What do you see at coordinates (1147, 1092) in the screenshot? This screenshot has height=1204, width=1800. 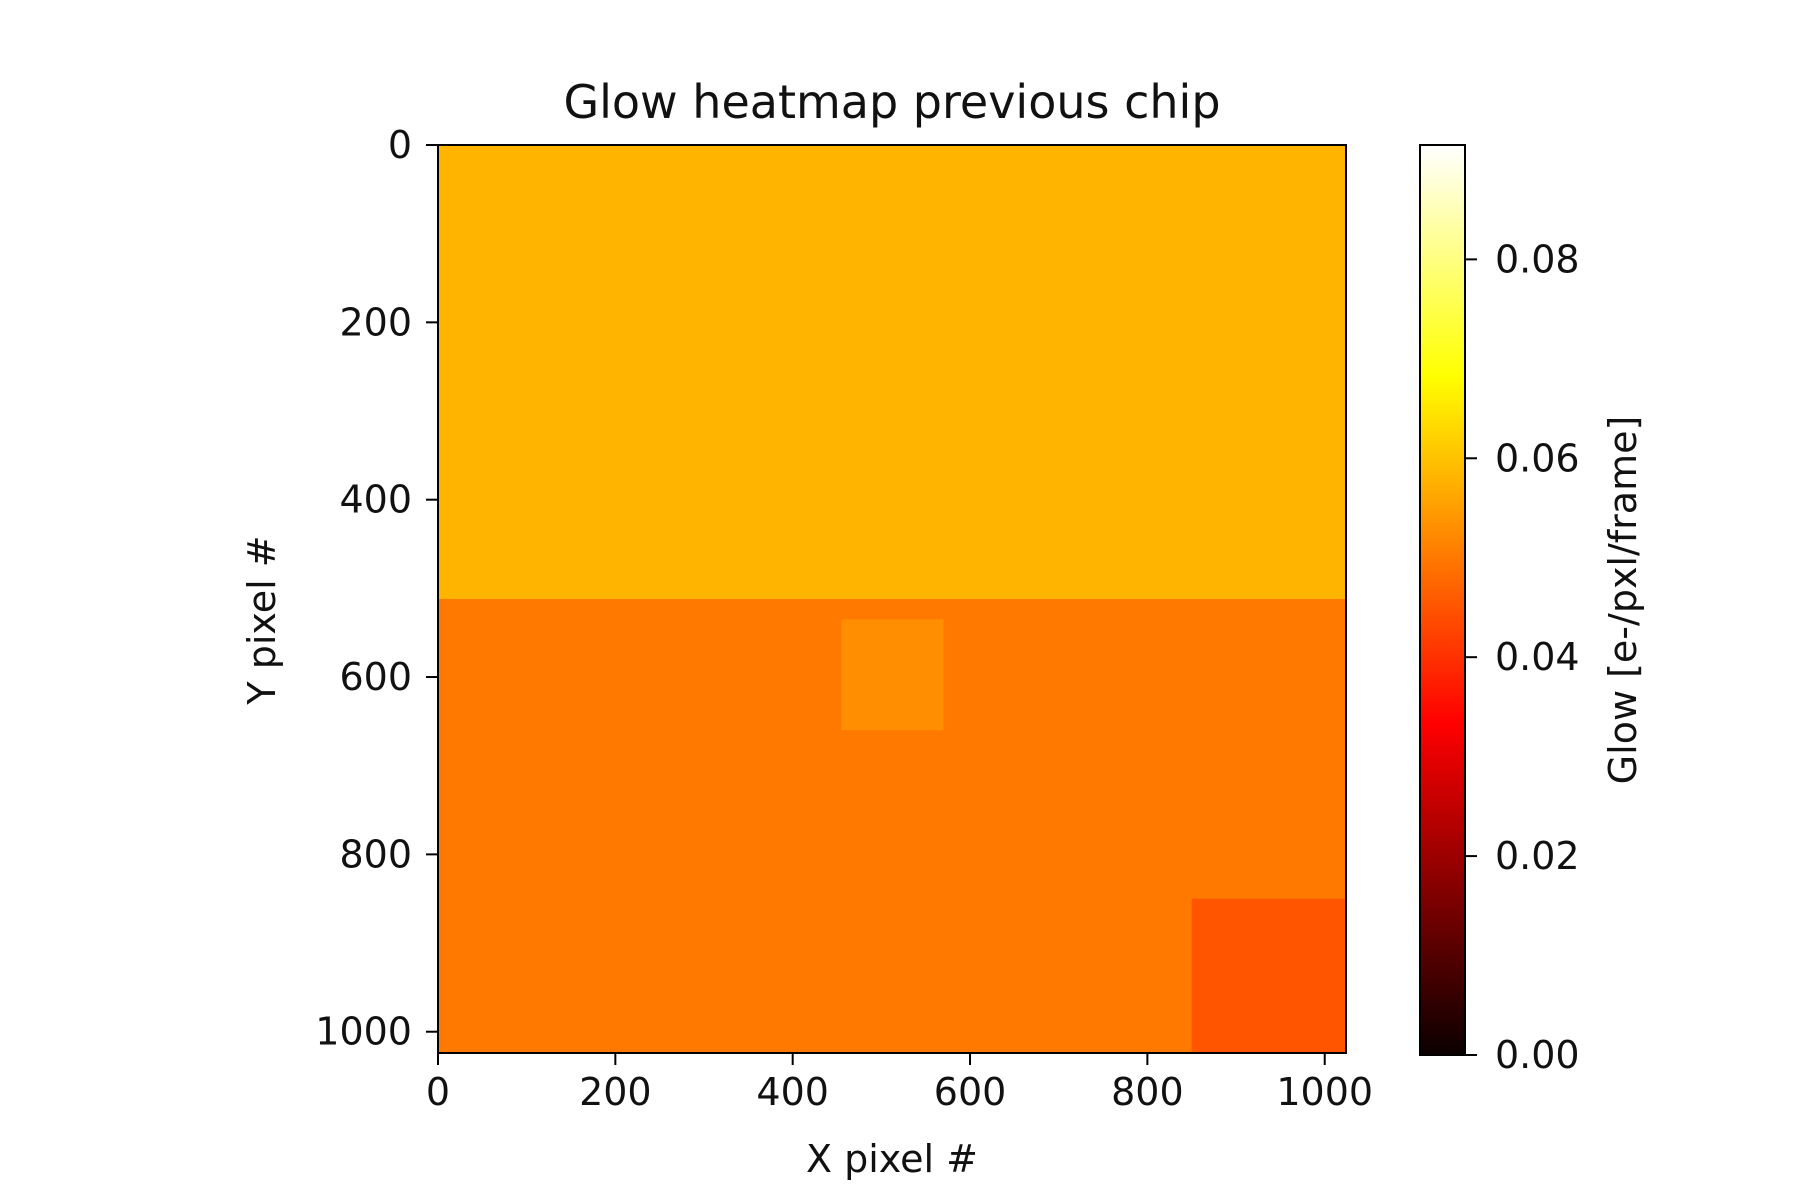 I see `x-tick-label: 800` at bounding box center [1147, 1092].